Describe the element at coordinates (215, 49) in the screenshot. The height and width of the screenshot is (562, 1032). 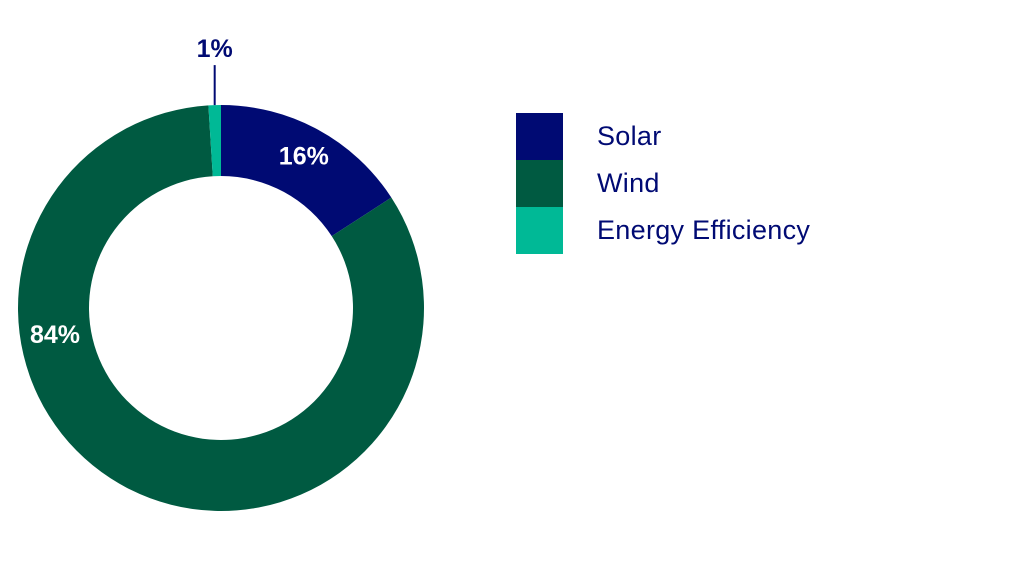
I see `data-label-energy-efficiency: 1%` at that location.